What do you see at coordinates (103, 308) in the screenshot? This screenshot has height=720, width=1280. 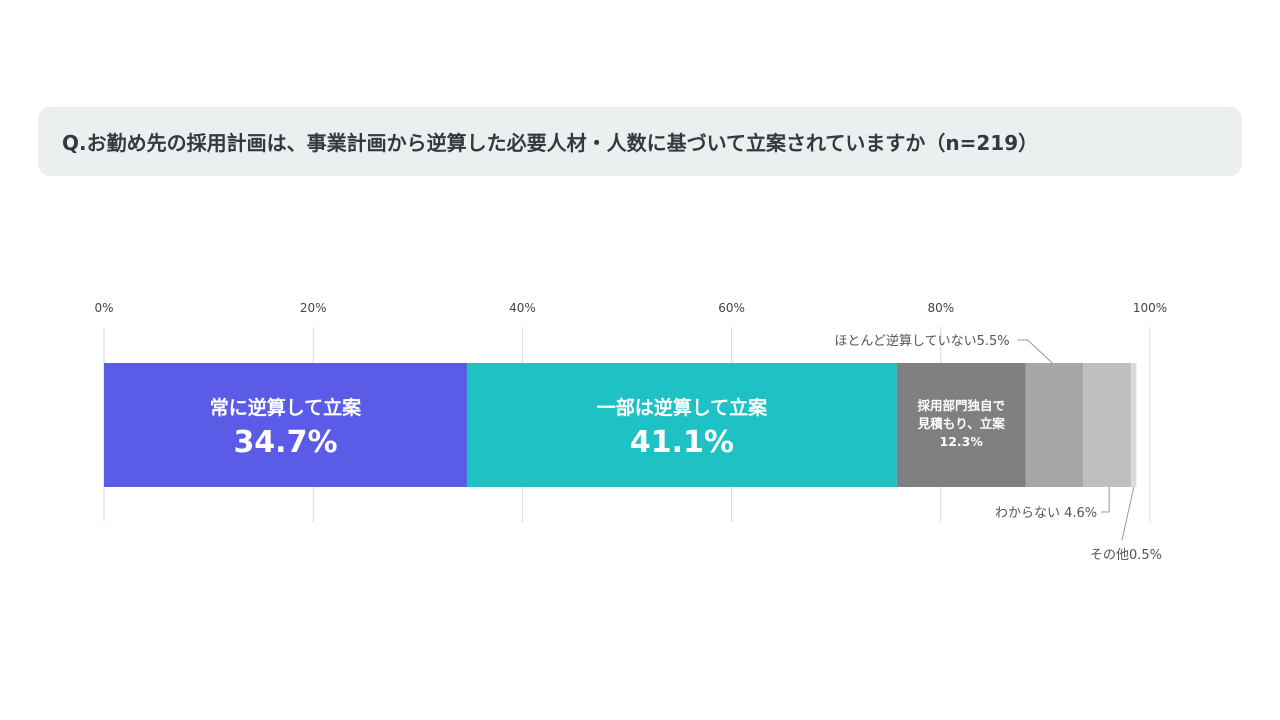 I see `x-tick-label: 0%` at bounding box center [103, 308].